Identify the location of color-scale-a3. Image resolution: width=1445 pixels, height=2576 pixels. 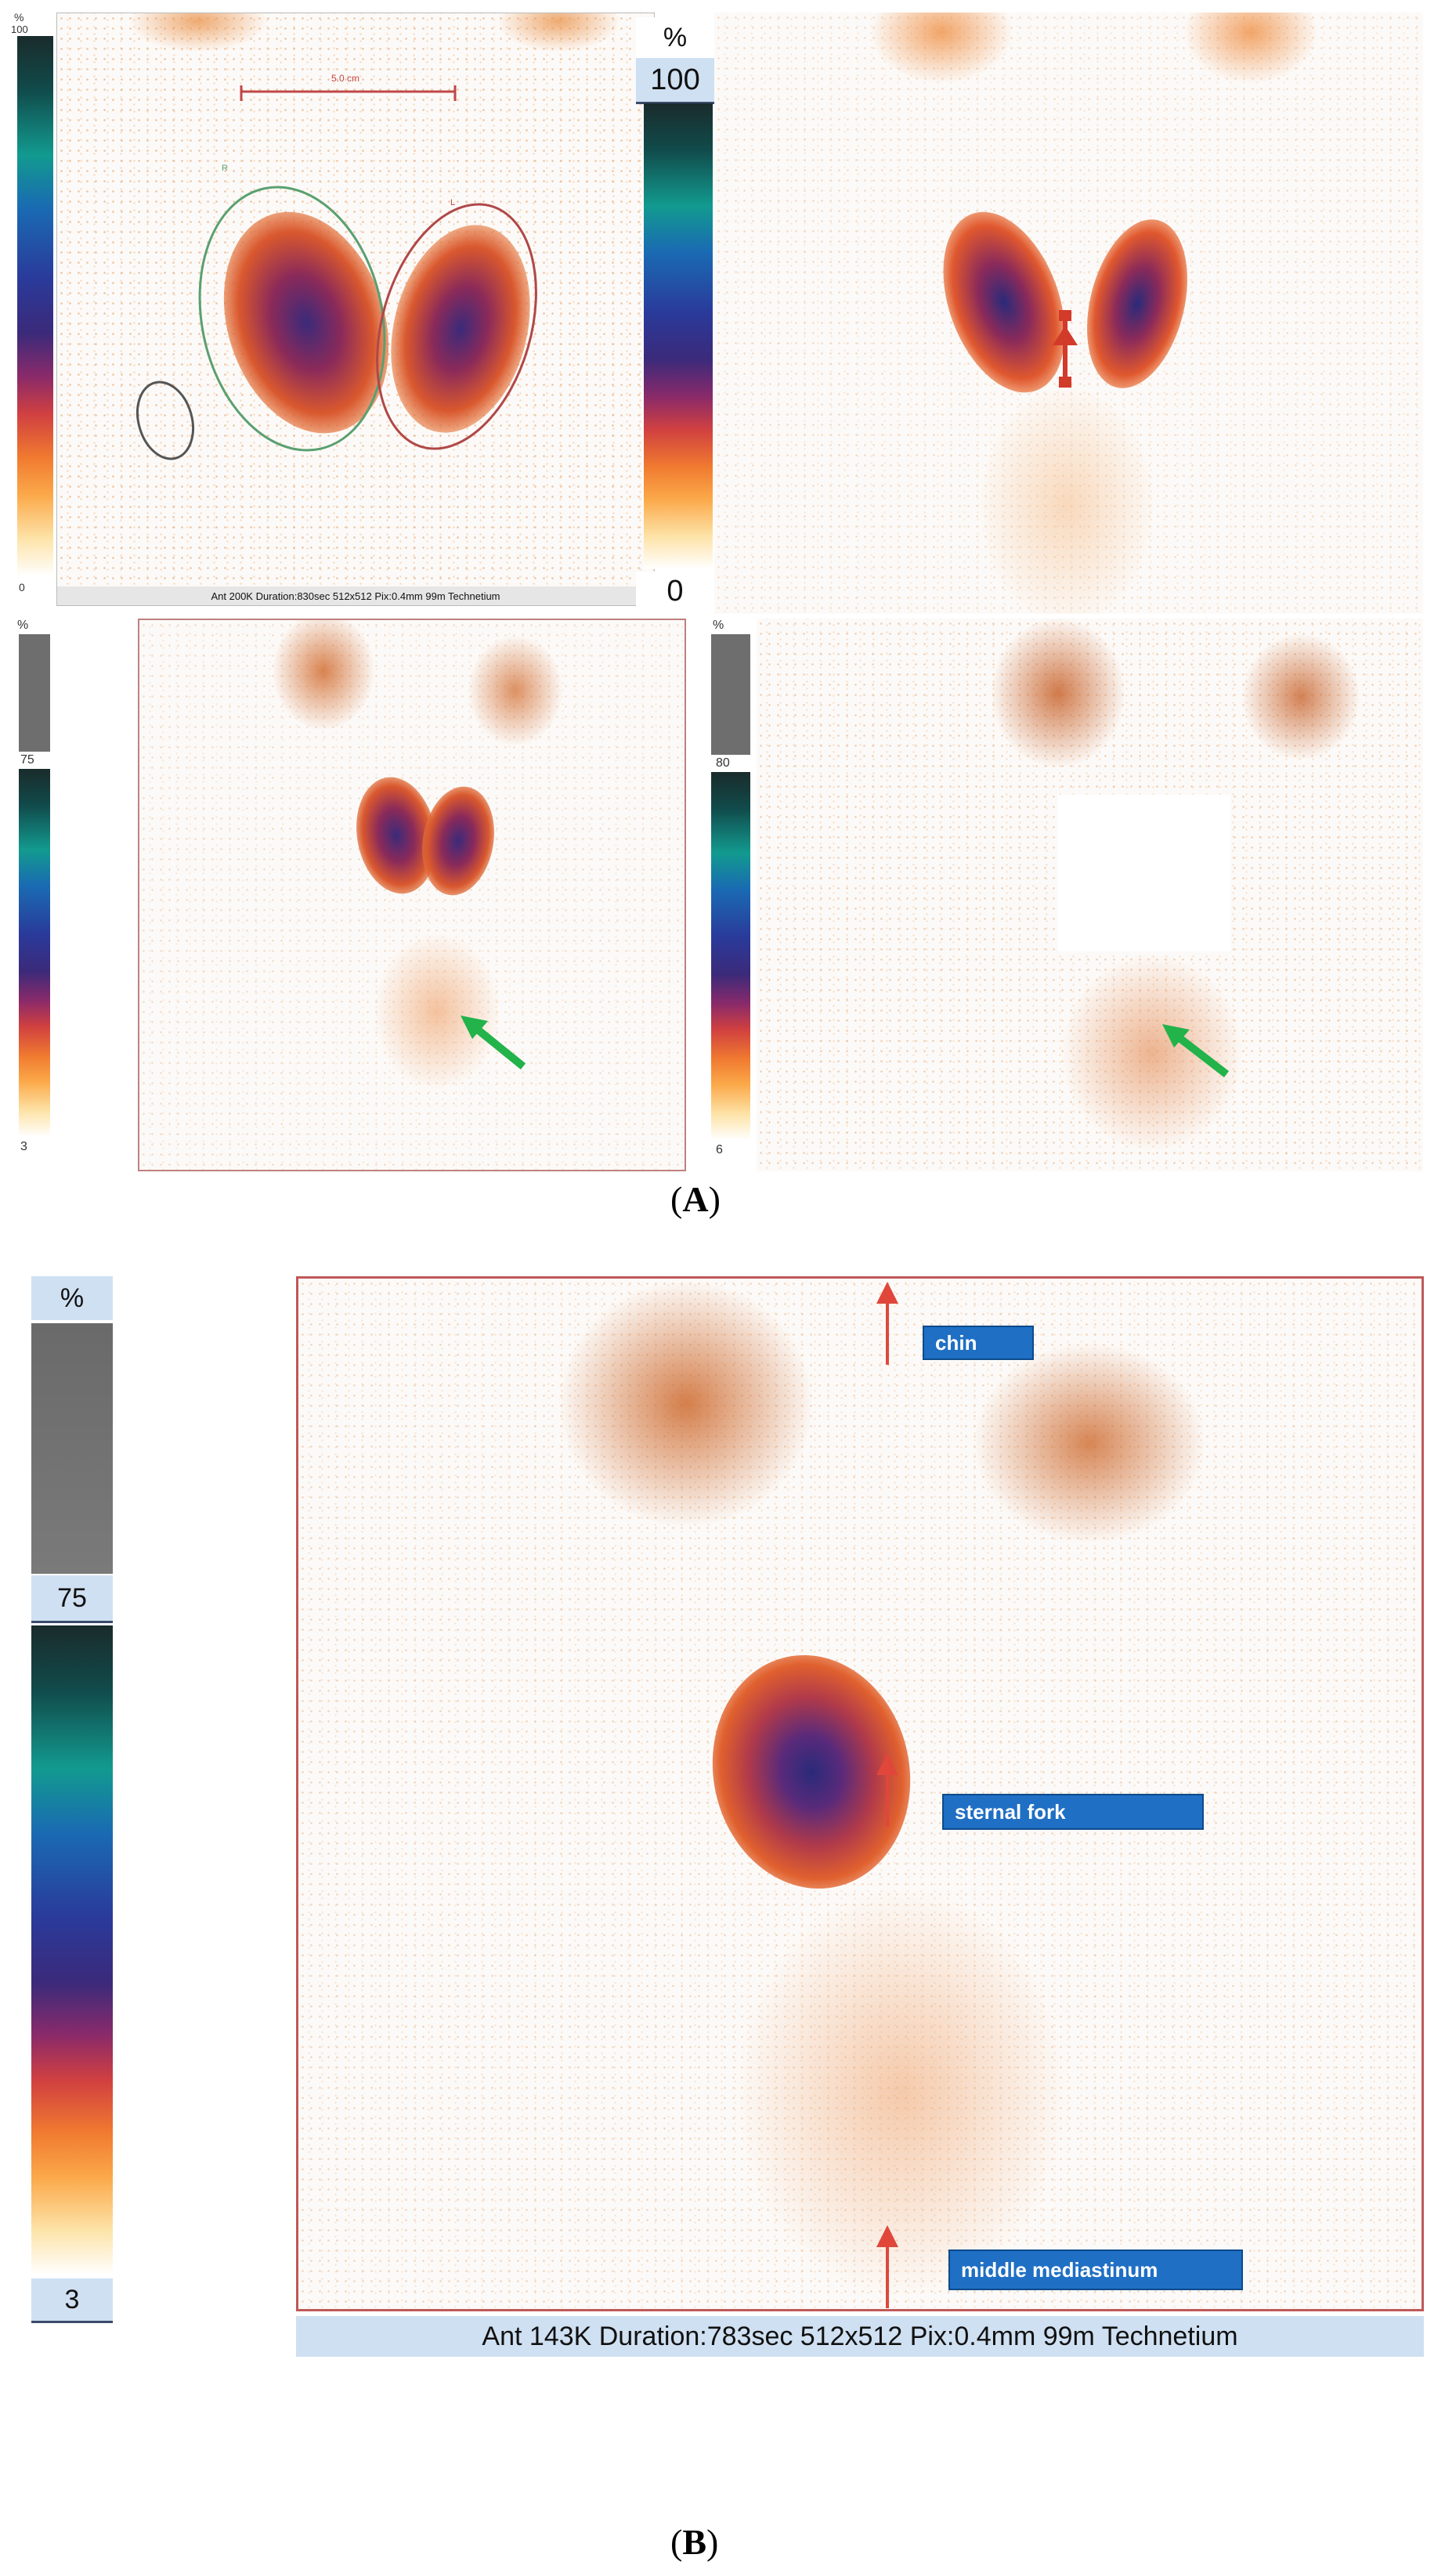
(35, 953).